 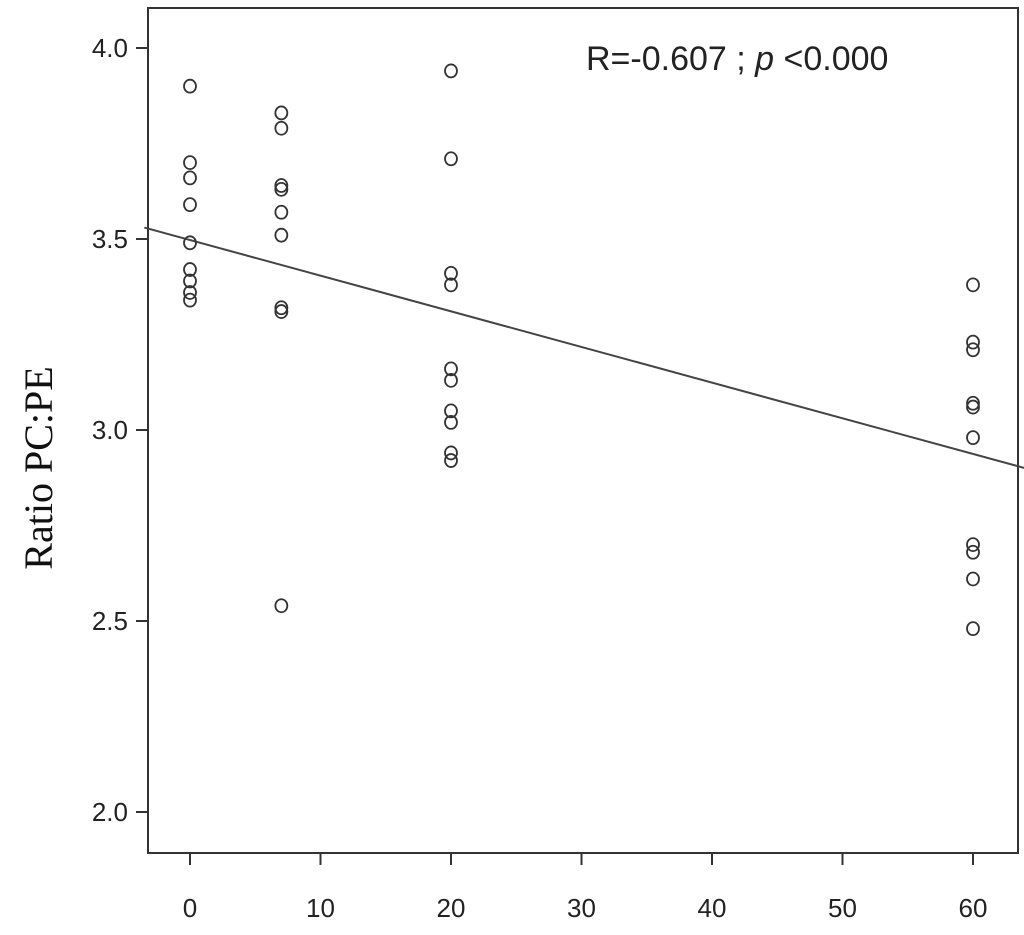 I want to click on y-tick-label: 2.0, so click(x=110, y=812).